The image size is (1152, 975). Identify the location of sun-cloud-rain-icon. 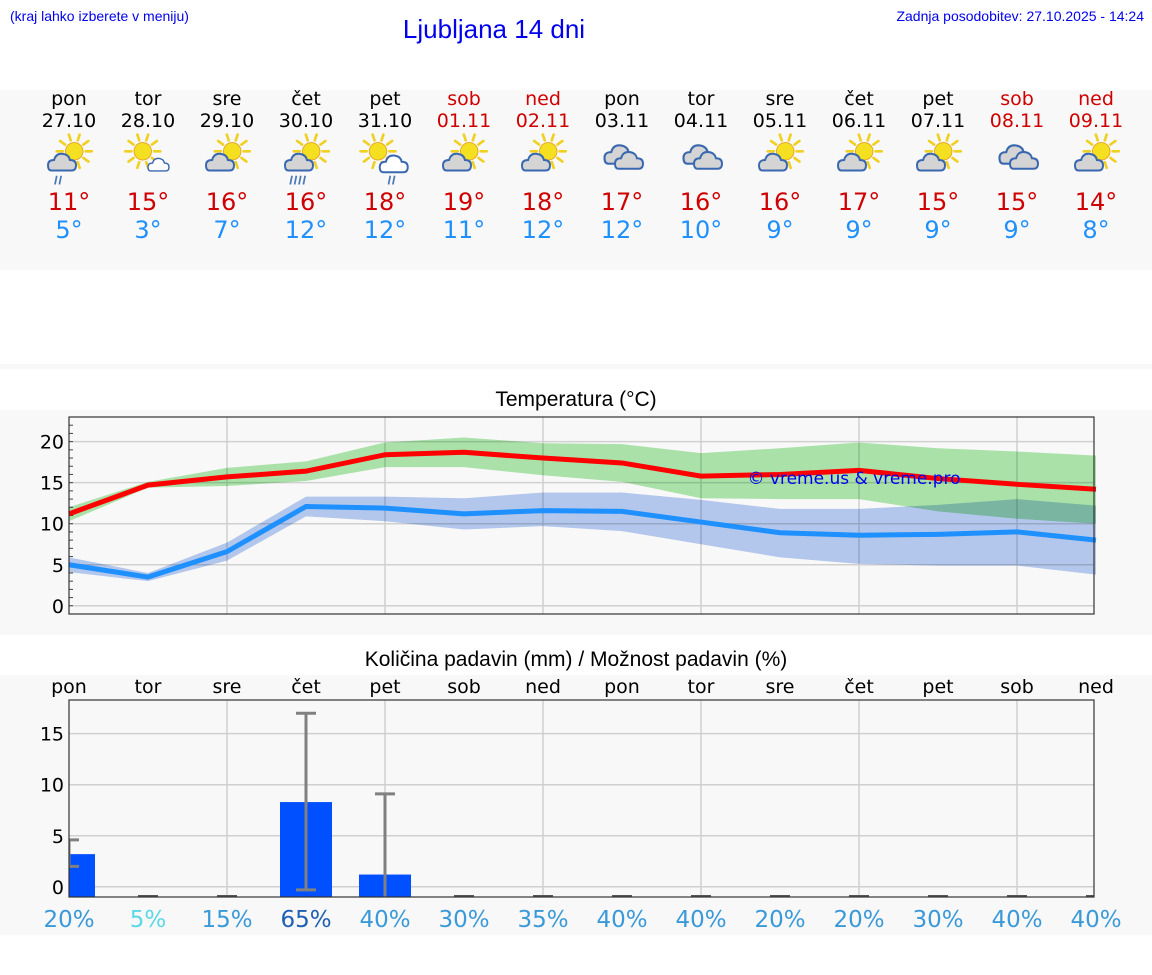
(384, 159).